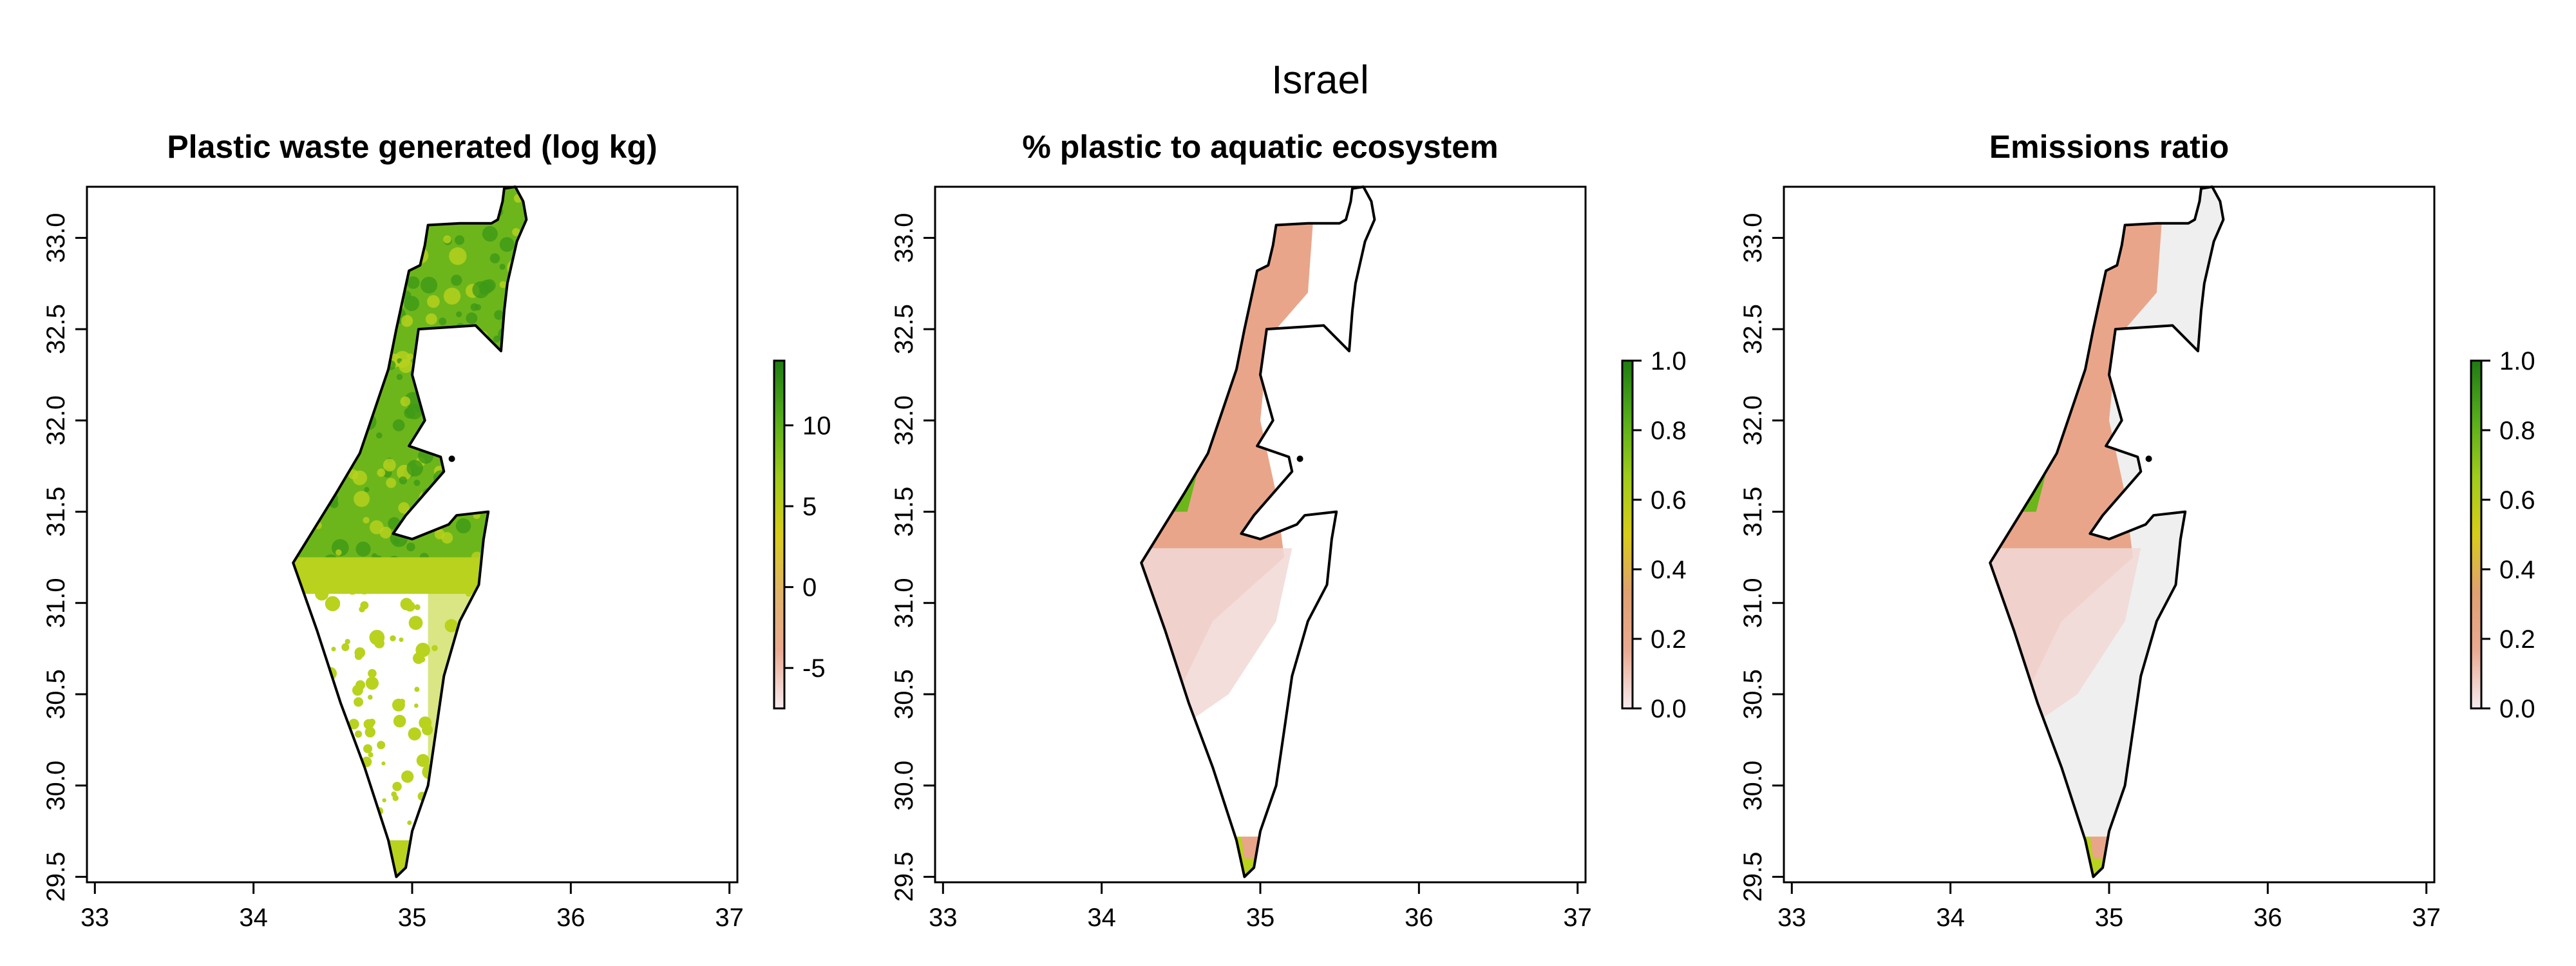  Describe the element at coordinates (816, 426) in the screenshot. I see `colorbar-tick-label: 10` at that location.